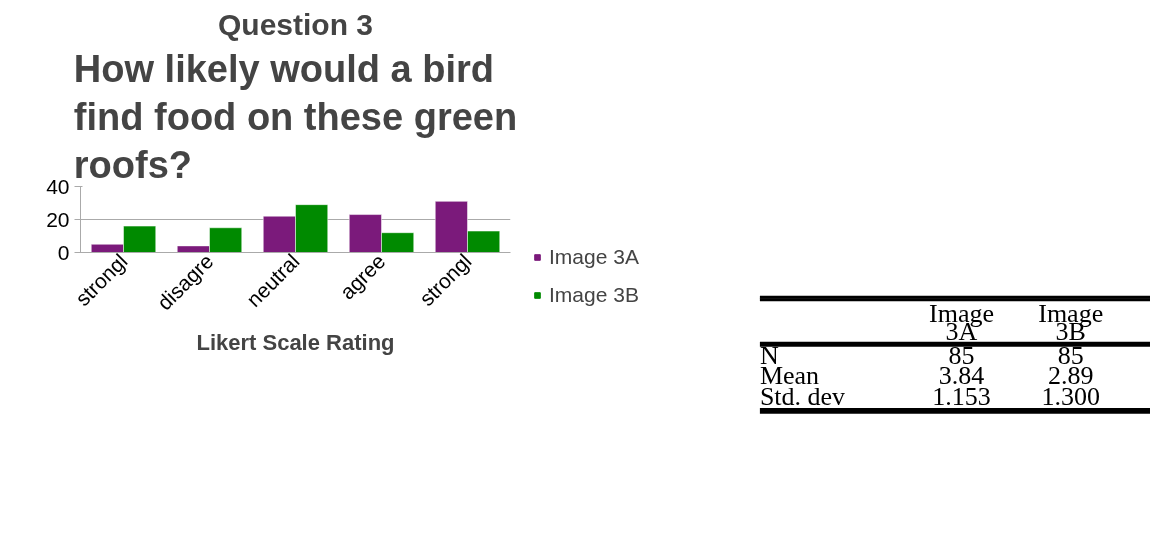 The image size is (1161, 533). Describe the element at coordinates (1071, 322) in the screenshot. I see `category-label: Image 3B` at that location.